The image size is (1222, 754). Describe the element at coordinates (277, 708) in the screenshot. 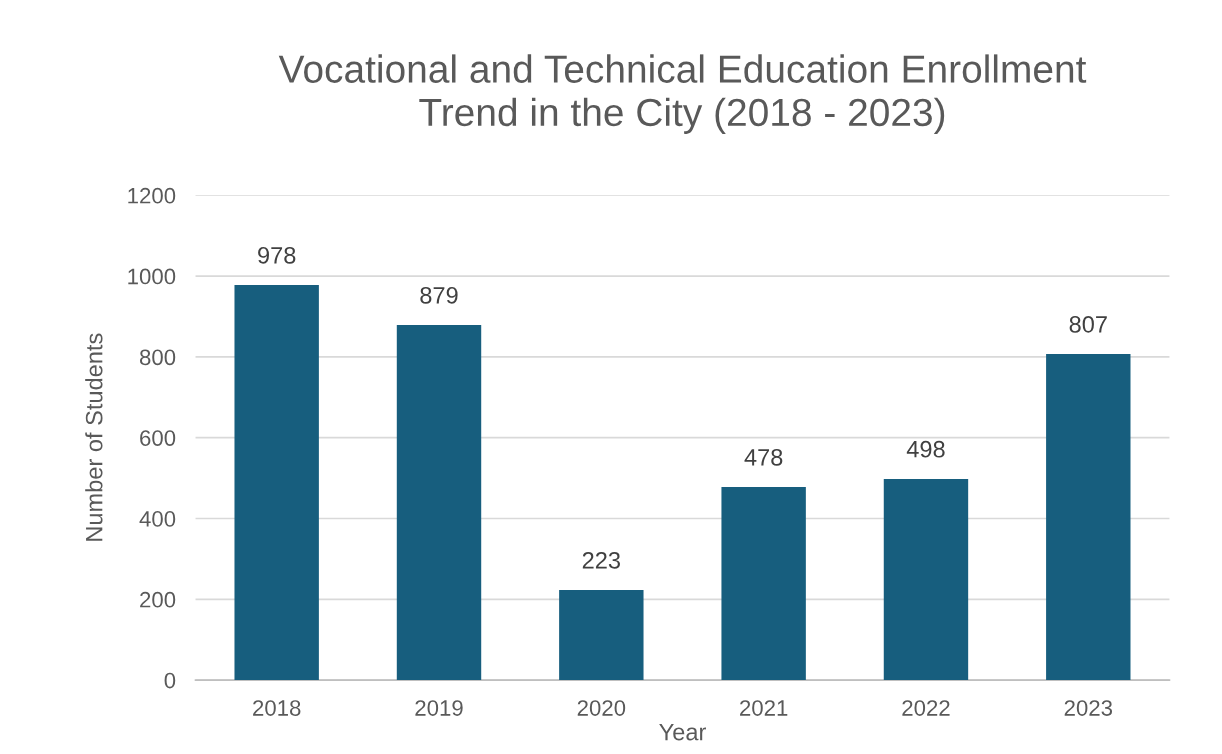

I see `x-tick-label: 2018` at that location.